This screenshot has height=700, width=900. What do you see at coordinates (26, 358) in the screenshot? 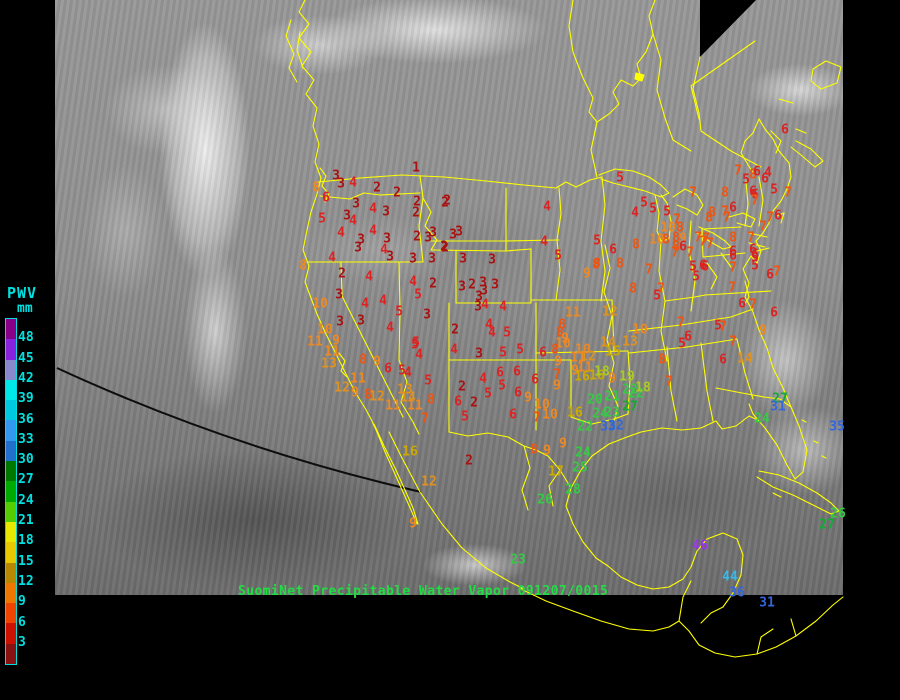
I see `legend-tick-label: 45` at bounding box center [26, 358].